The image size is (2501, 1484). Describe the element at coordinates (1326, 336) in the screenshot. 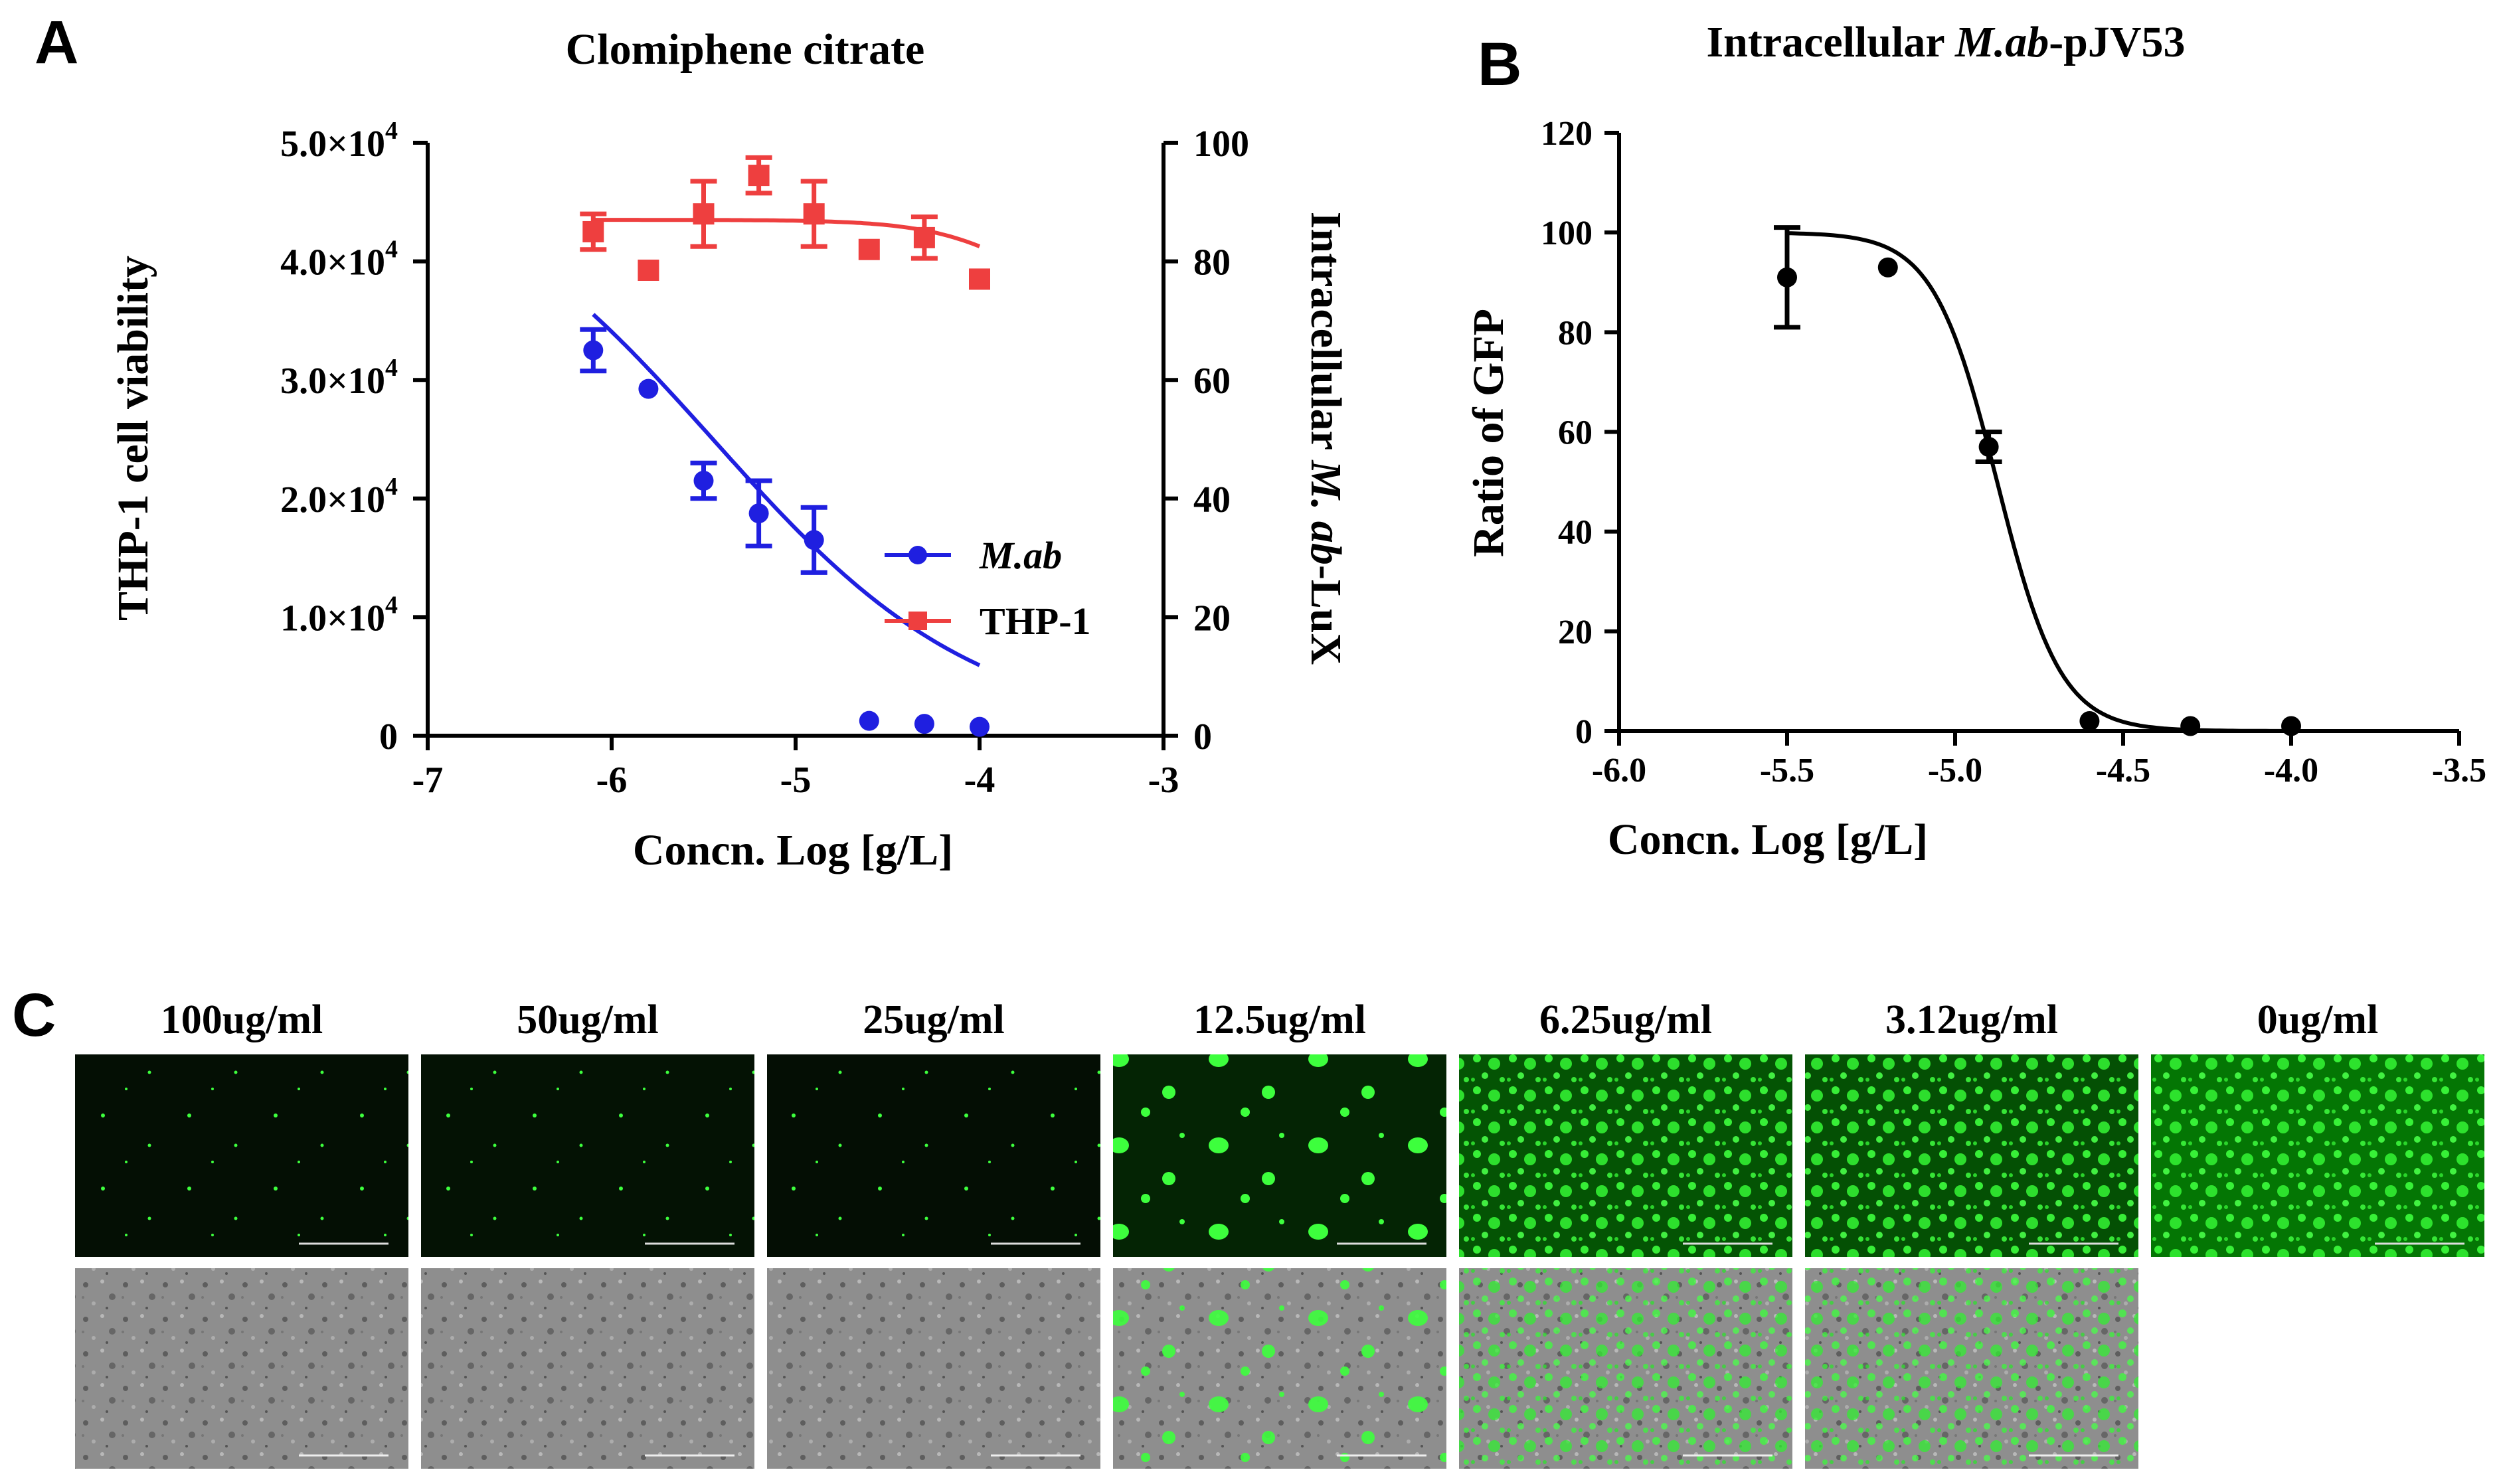

I see `chart-a-ylabel-right-part-1: Intracellular` at that location.